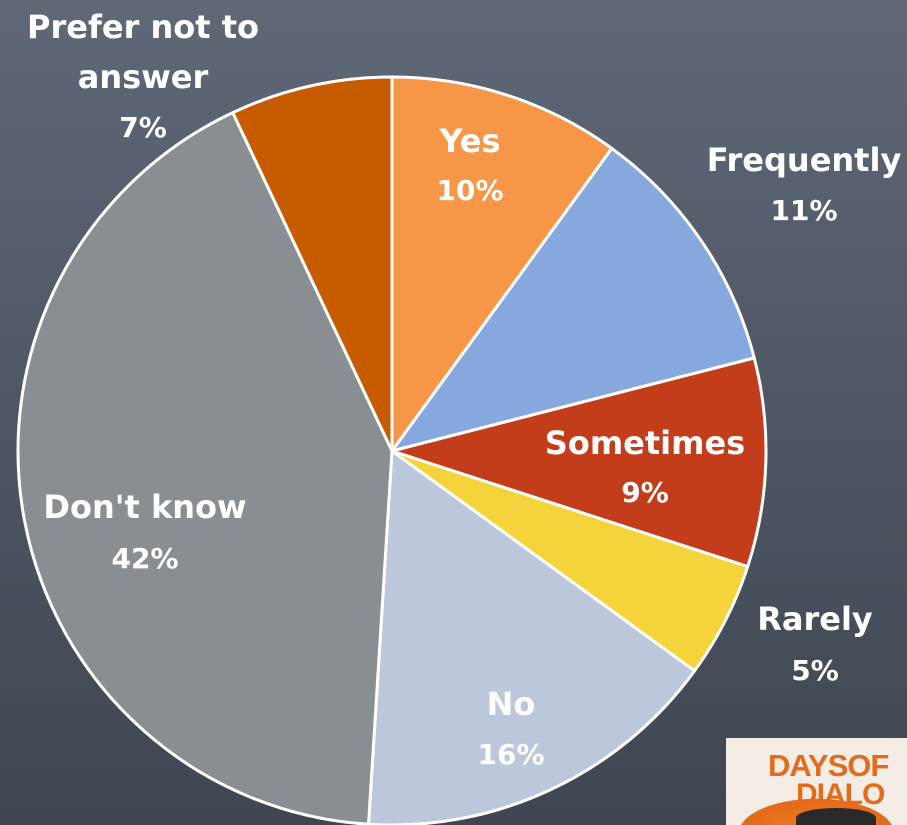  I want to click on slice-label-don-t-know: Don't know, so click(144, 507).